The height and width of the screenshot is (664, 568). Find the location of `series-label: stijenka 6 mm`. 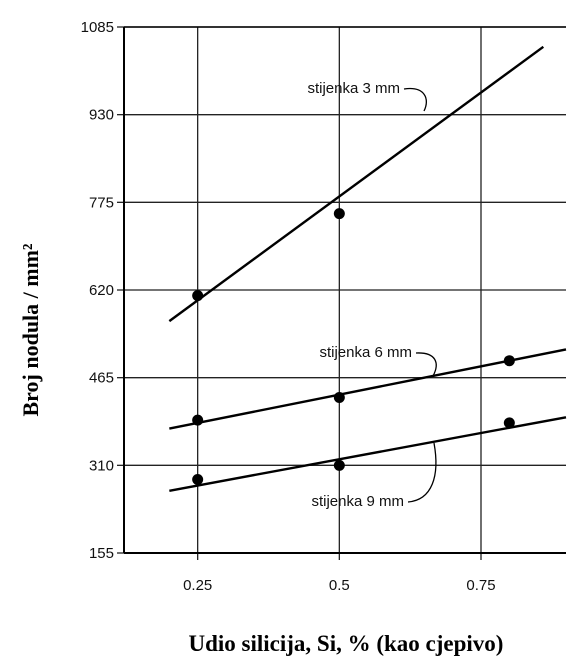

series-label: stijenka 6 mm is located at coordinates (365, 352).